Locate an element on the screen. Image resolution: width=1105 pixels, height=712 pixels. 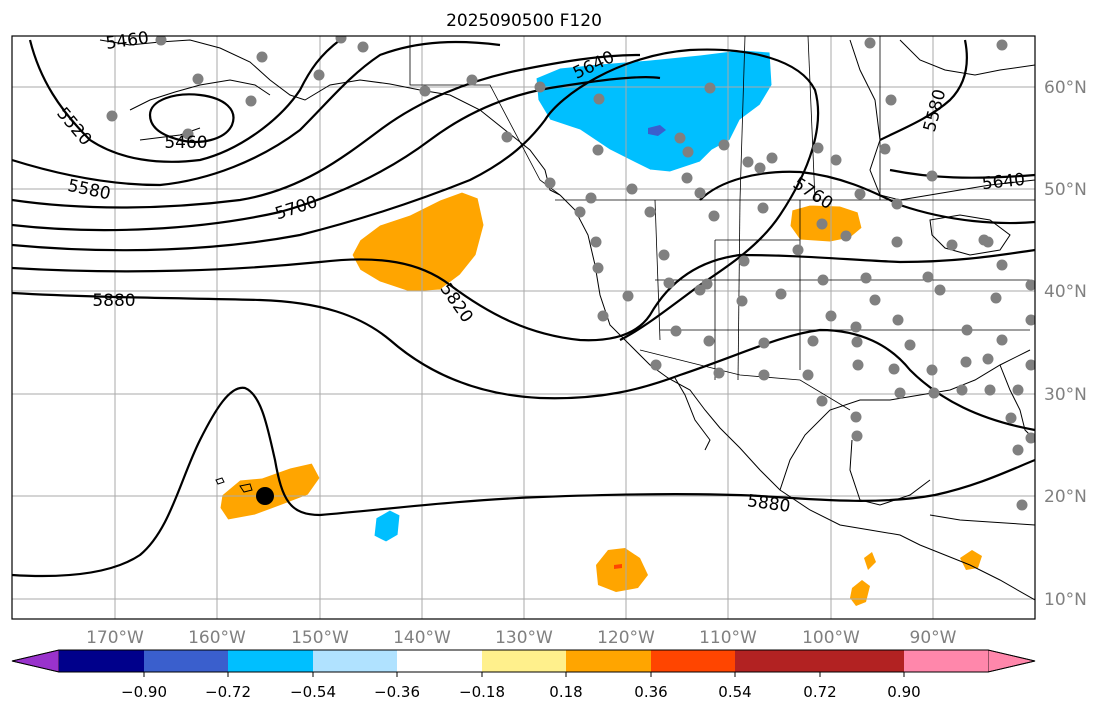
contour-5580-west is located at coordinates (256, 113).